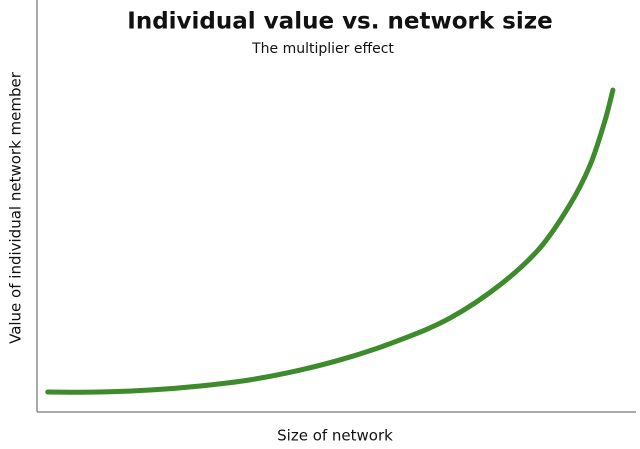 Image resolution: width=640 pixels, height=449 pixels. Describe the element at coordinates (335, 436) in the screenshot. I see `x-axis-label: Size of network` at that location.